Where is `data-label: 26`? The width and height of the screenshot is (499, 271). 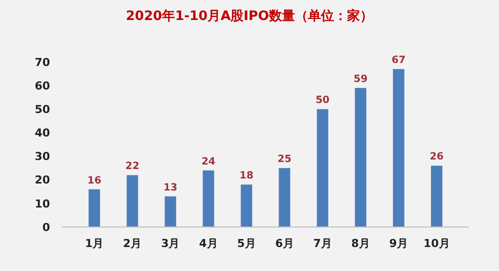
data-label: 26 is located at coordinates (437, 157).